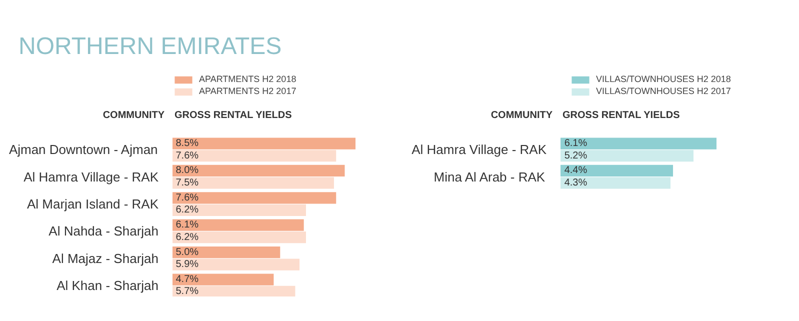  What do you see at coordinates (150, 46) in the screenshot?
I see `chart-title: NORTHERN EMIRATES` at bounding box center [150, 46].